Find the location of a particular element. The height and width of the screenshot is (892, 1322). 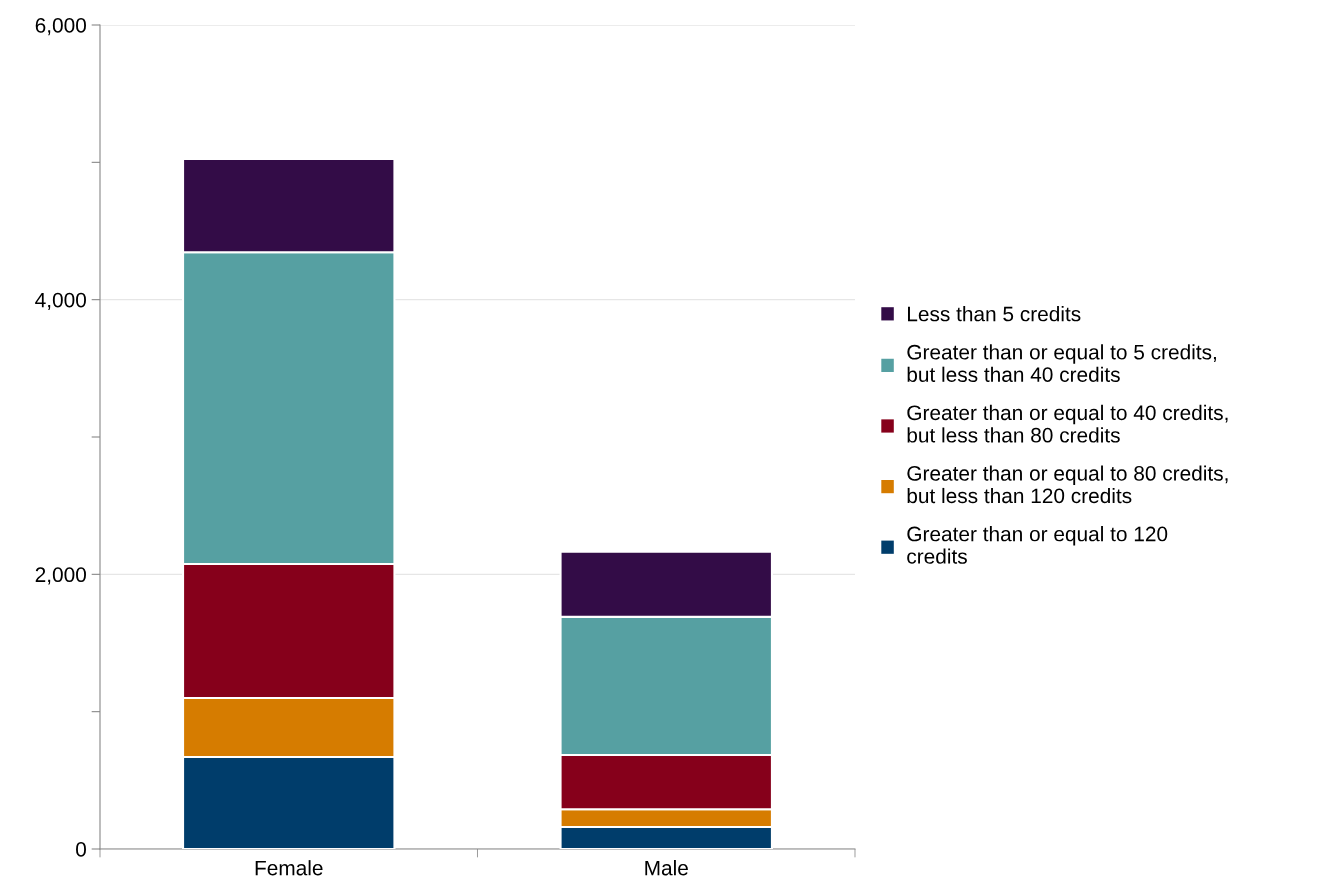

y-tick-label: 6,000 is located at coordinates (60, 27).